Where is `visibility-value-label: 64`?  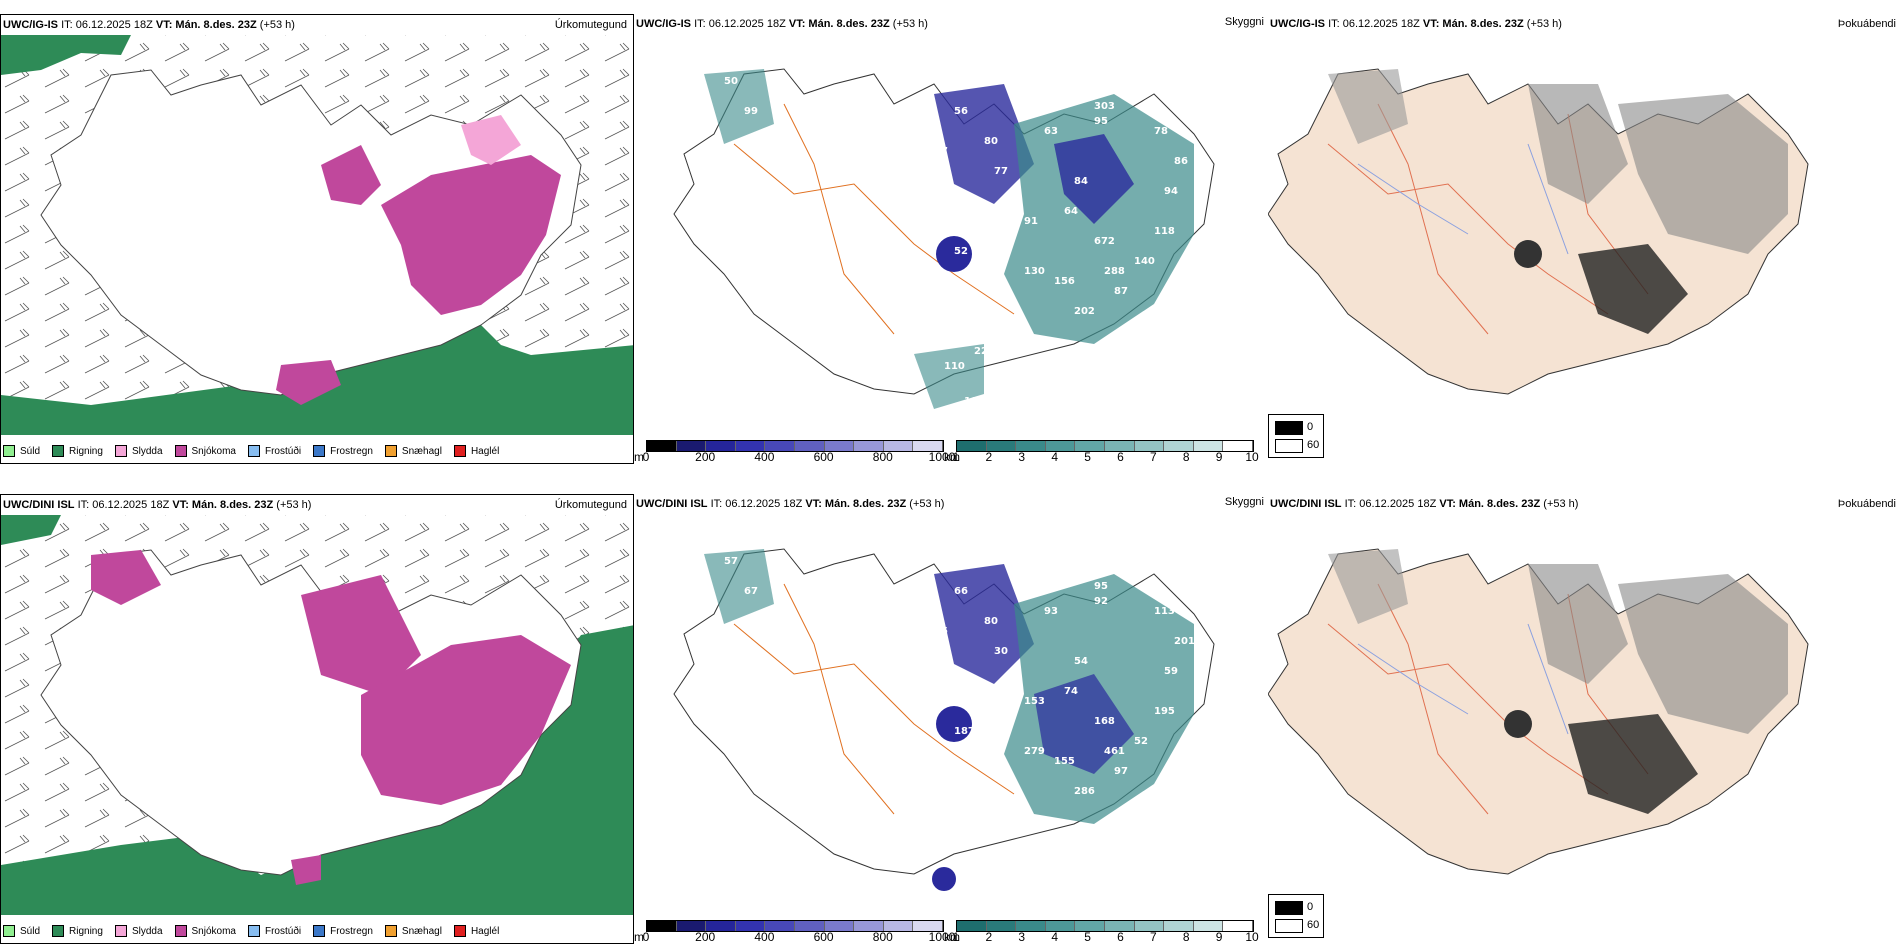
visibility-value-label: 64 is located at coordinates (1071, 211).